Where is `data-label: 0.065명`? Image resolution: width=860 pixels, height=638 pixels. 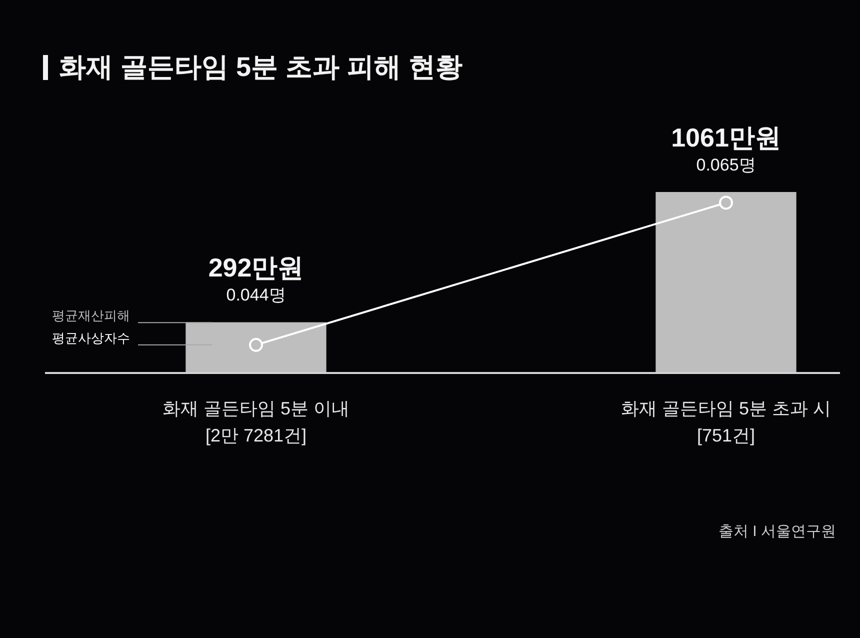 data-label: 0.065명 is located at coordinates (726, 164).